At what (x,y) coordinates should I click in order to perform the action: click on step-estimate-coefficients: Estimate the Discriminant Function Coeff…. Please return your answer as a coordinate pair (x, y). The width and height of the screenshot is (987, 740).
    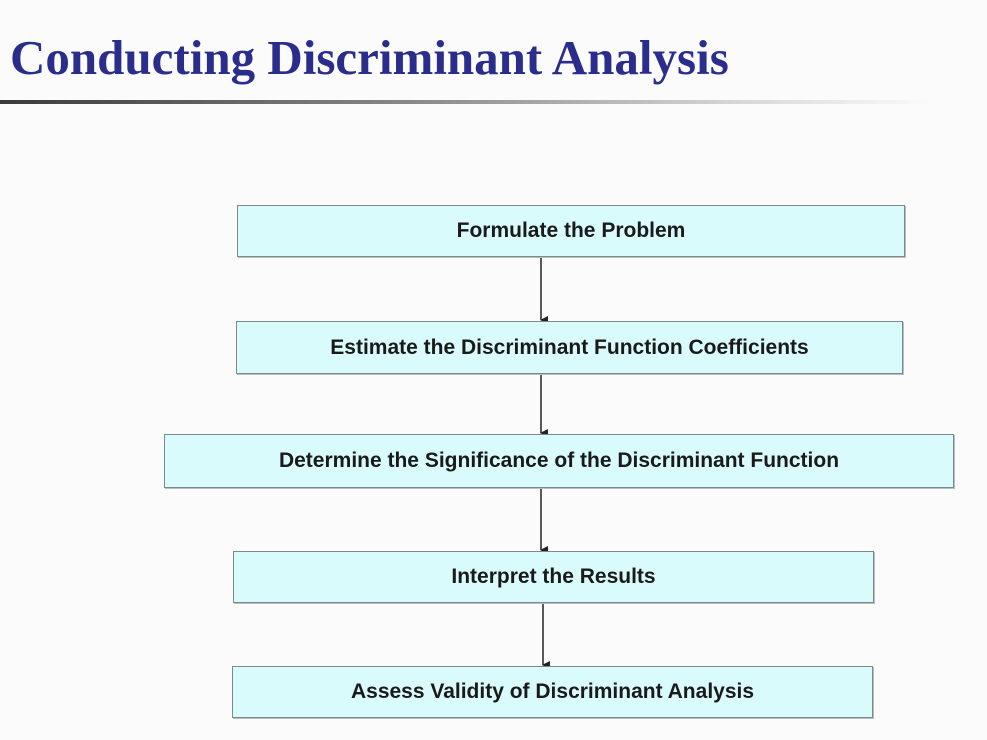
    Looking at the image, I should click on (569, 347).